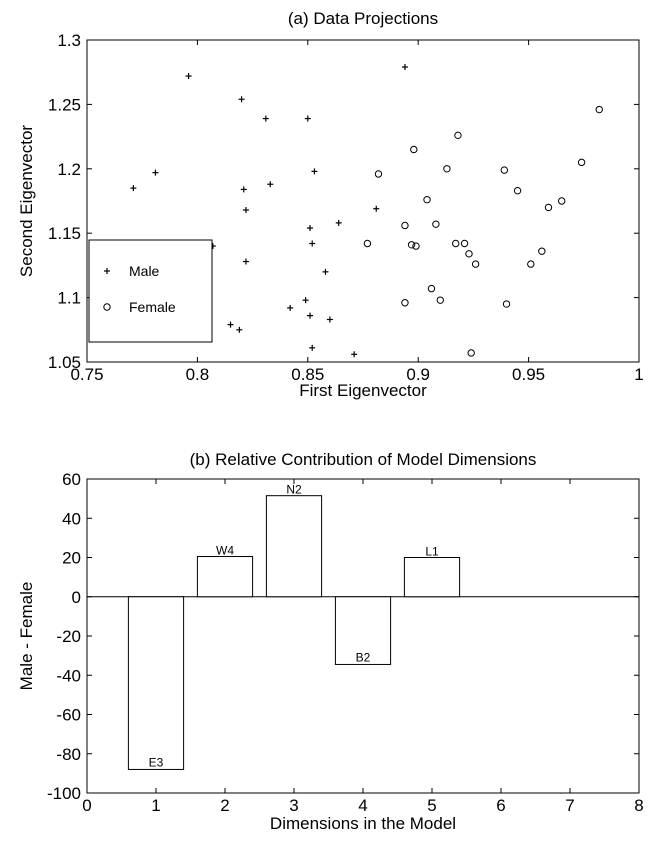  I want to click on y-tick-label: -100, so click(64, 793).